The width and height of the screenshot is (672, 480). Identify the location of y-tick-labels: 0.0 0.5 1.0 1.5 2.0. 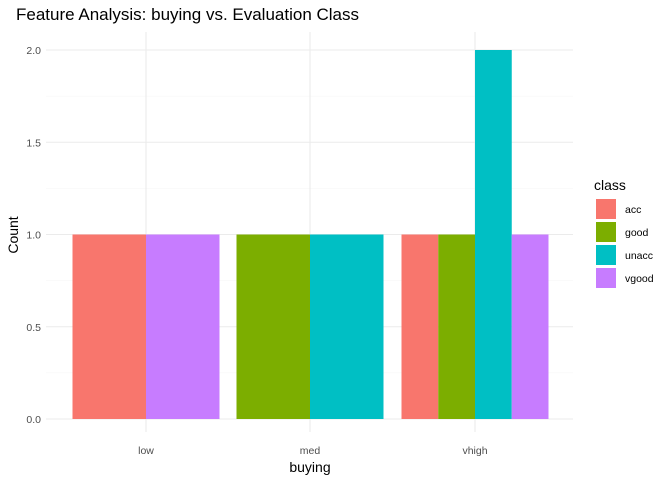
(33, 235).